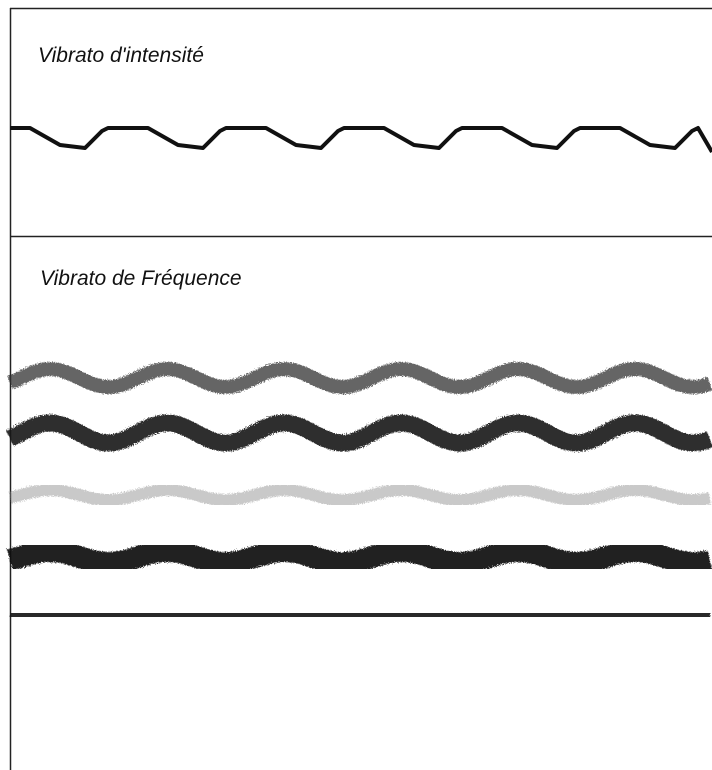 The image size is (712, 770). I want to click on panel-title: Vibrato de Fréquence, so click(141, 278).